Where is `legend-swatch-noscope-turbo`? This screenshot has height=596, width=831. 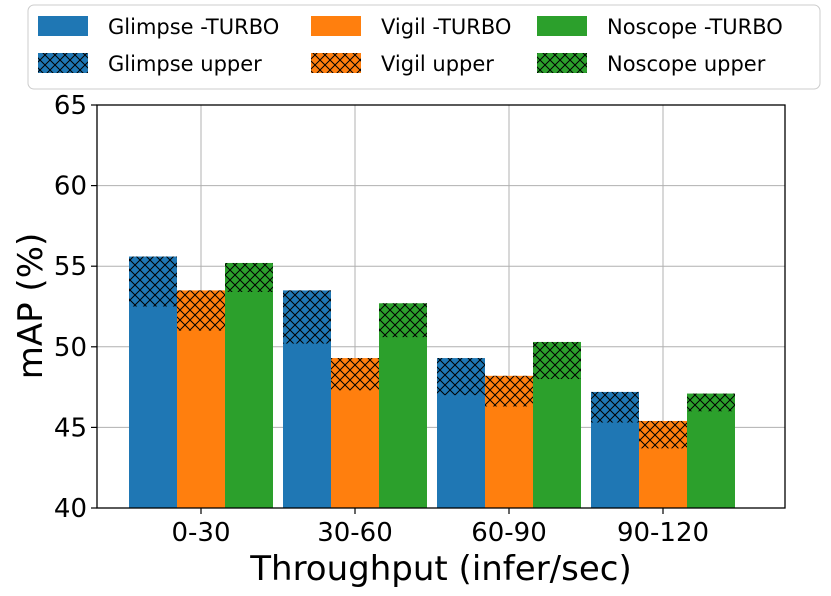
legend-swatch-noscope-turbo is located at coordinates (562, 26).